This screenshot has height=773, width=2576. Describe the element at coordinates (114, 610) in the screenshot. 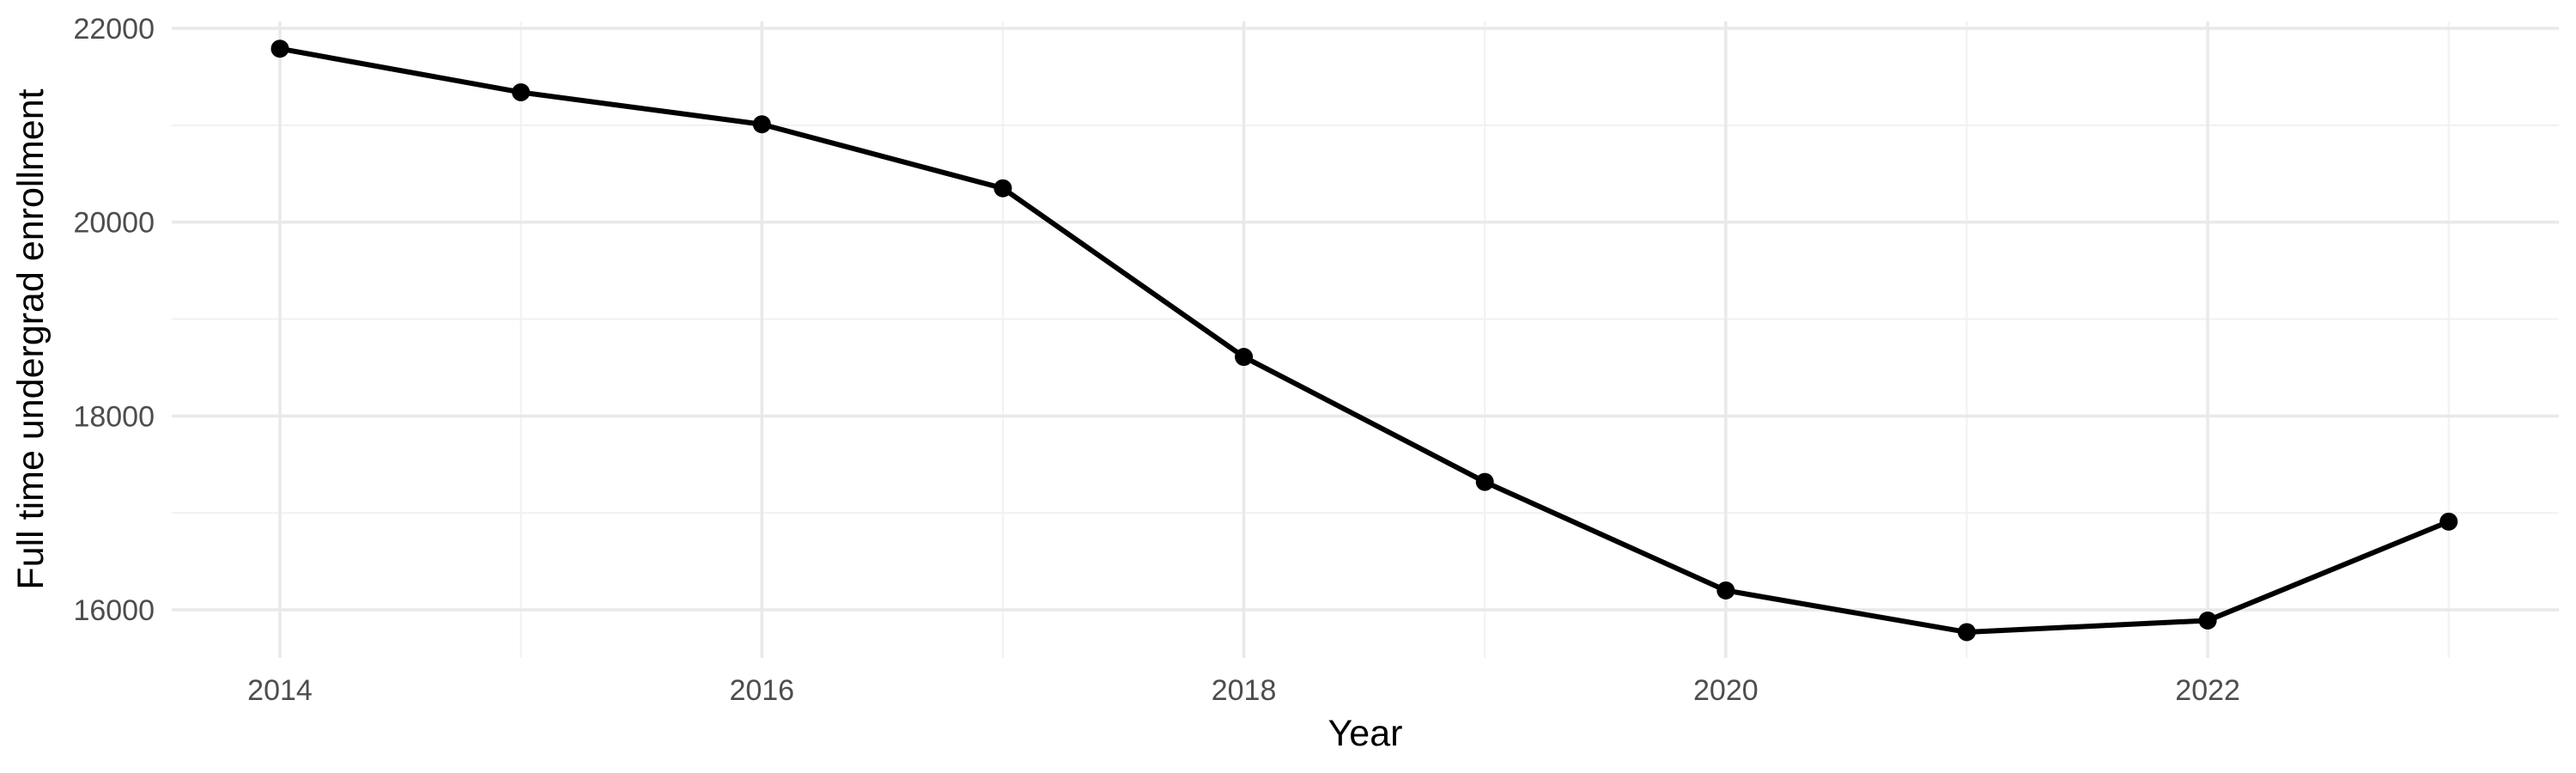

I see `y-tick-label-16000: 16000` at that location.